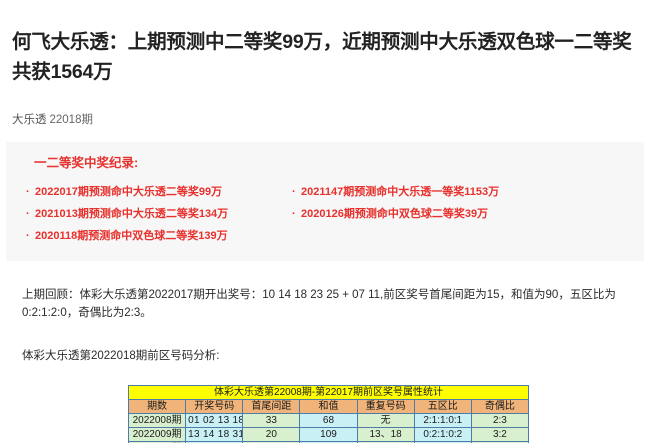  I want to click on prize-record-title: 一二等奖中奖纪录:, so click(86, 163).